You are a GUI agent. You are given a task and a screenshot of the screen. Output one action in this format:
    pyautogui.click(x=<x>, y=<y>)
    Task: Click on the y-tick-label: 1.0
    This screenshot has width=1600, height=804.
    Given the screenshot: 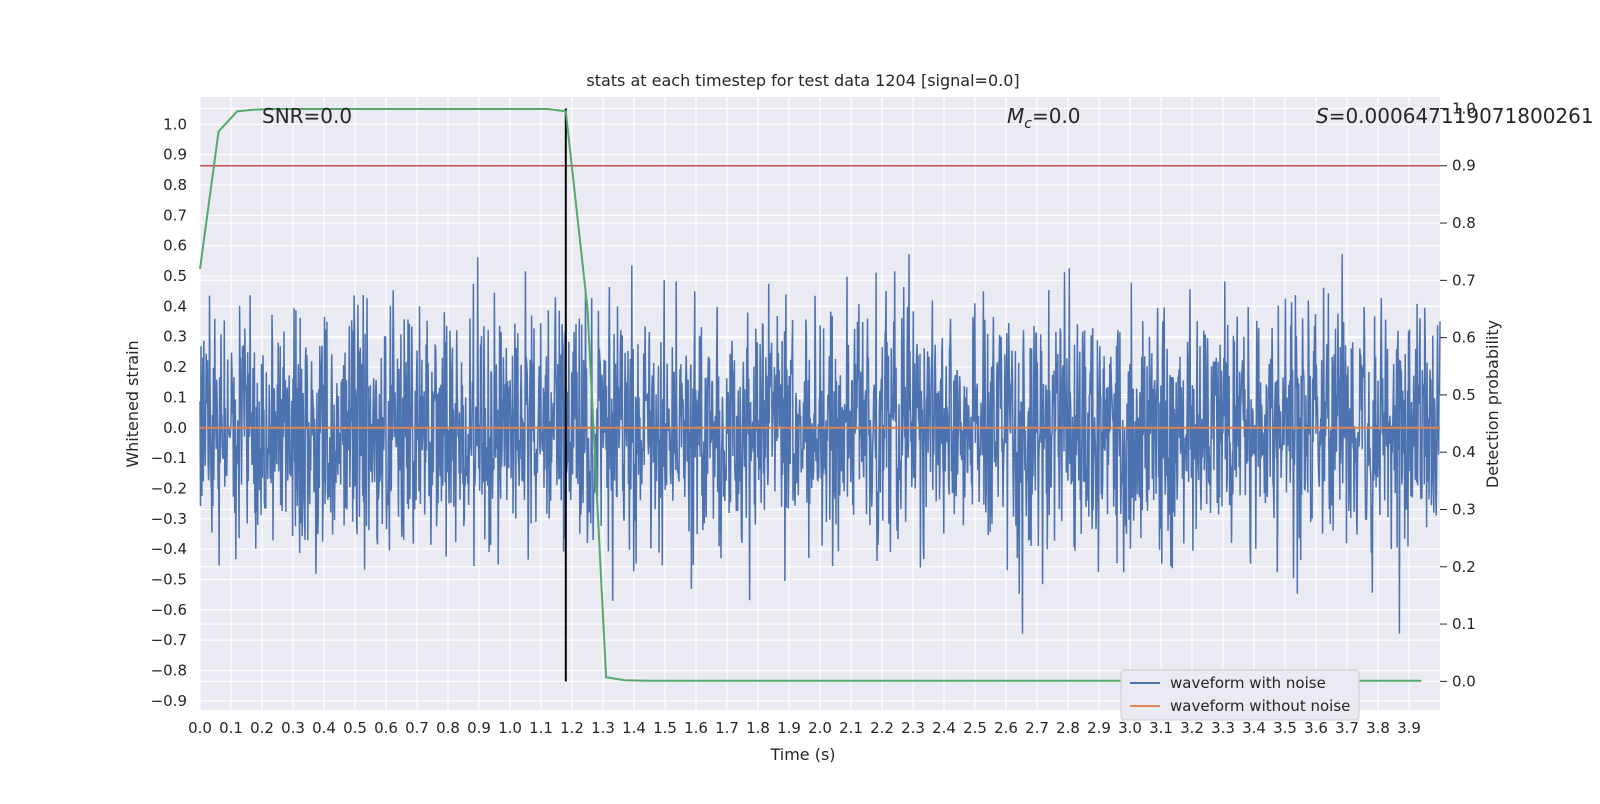 What is the action you would take?
    pyautogui.click(x=175, y=124)
    